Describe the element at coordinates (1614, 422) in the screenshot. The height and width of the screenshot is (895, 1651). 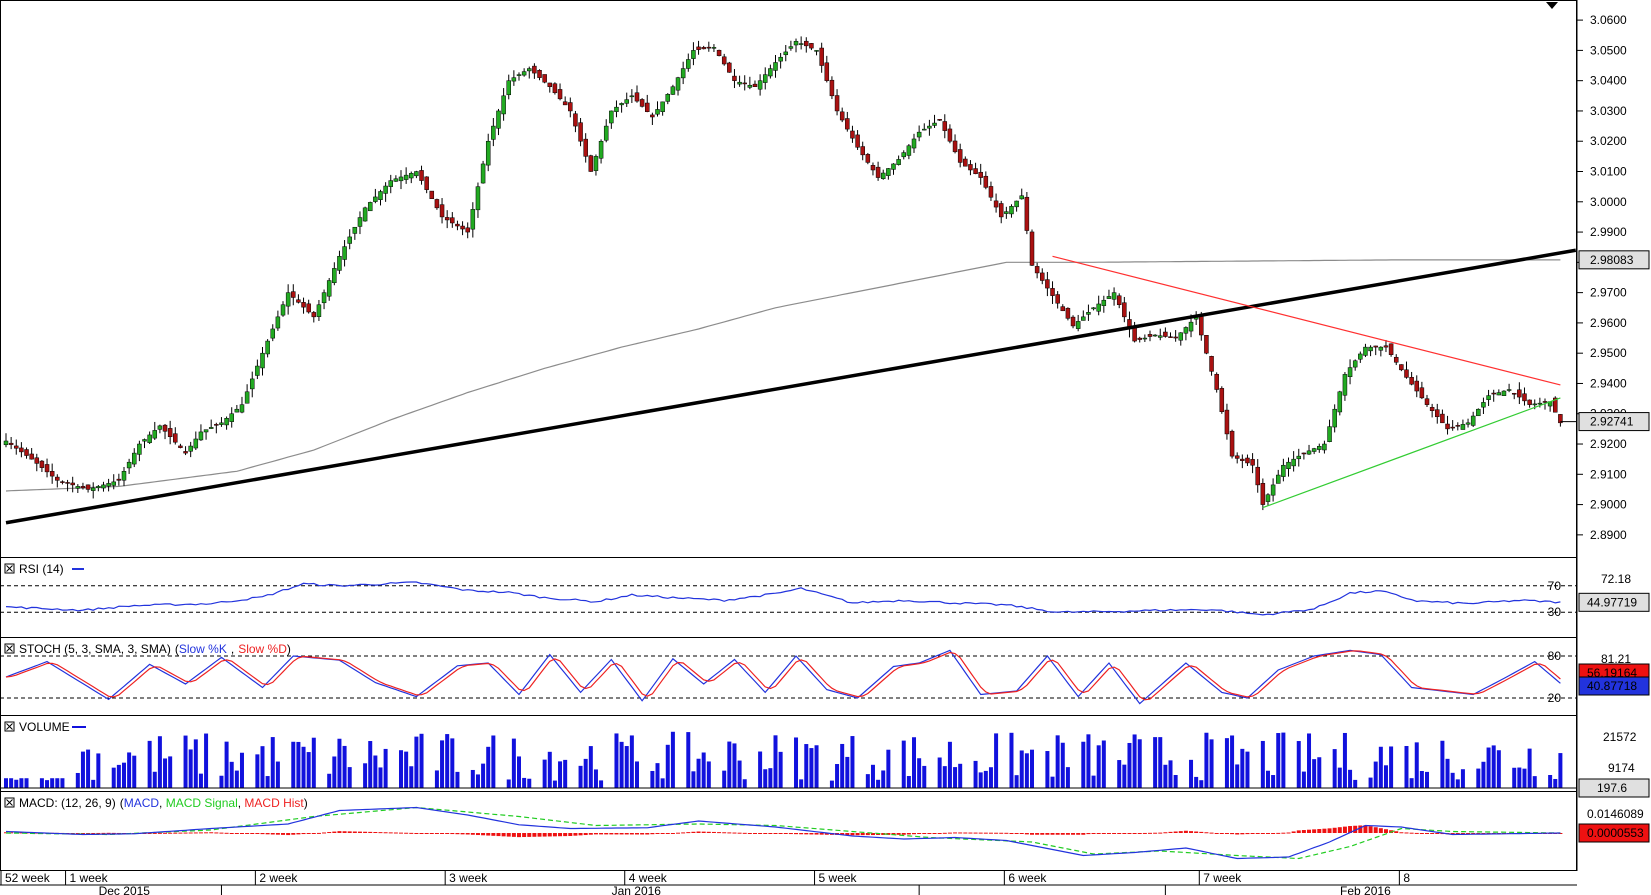
I see `last-price-box` at that location.